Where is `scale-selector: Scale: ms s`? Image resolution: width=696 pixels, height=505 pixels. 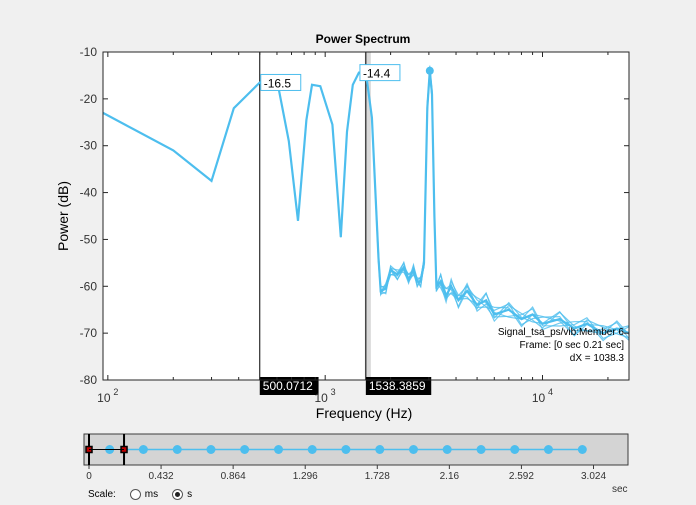
scale-selector: Scale: ms s is located at coordinates (147, 494).